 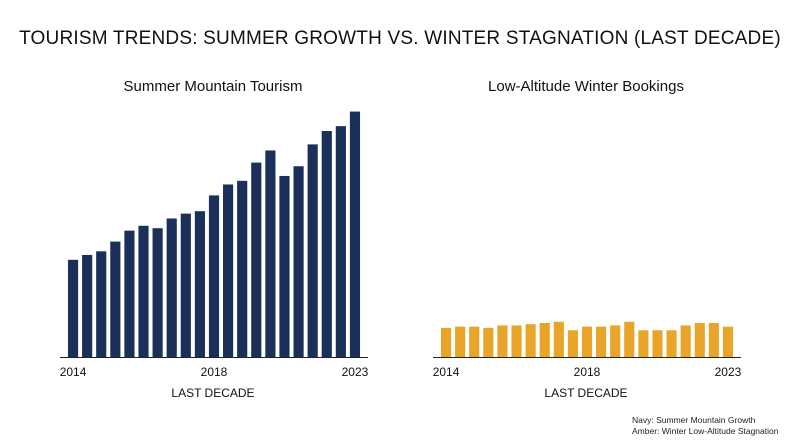 I want to click on legend-note-summer: Navy: Summer Mountain Growth, so click(x=694, y=420).